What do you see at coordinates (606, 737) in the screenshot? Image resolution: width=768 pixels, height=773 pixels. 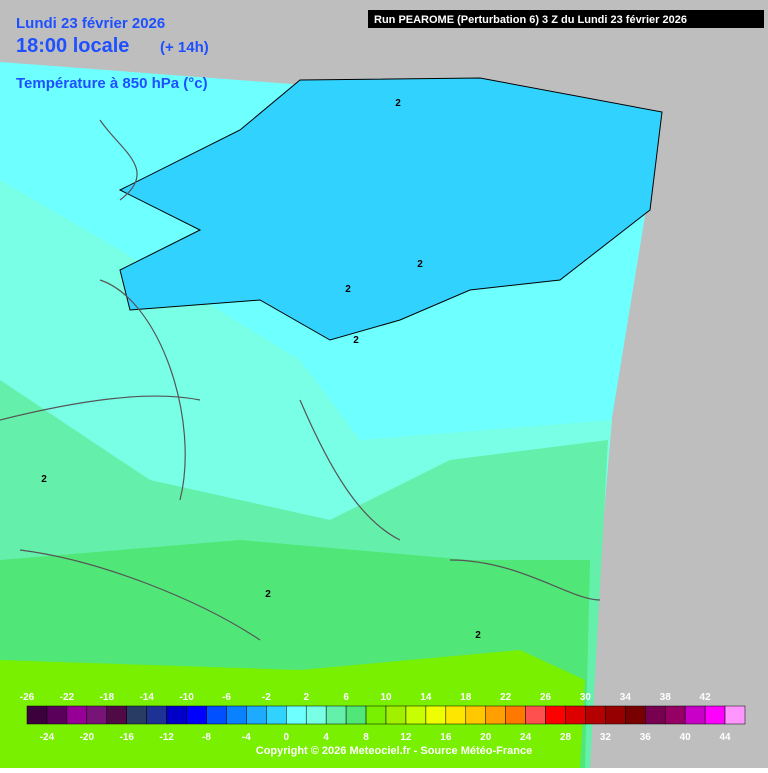 I see `colorbar-label: 32` at bounding box center [606, 737].